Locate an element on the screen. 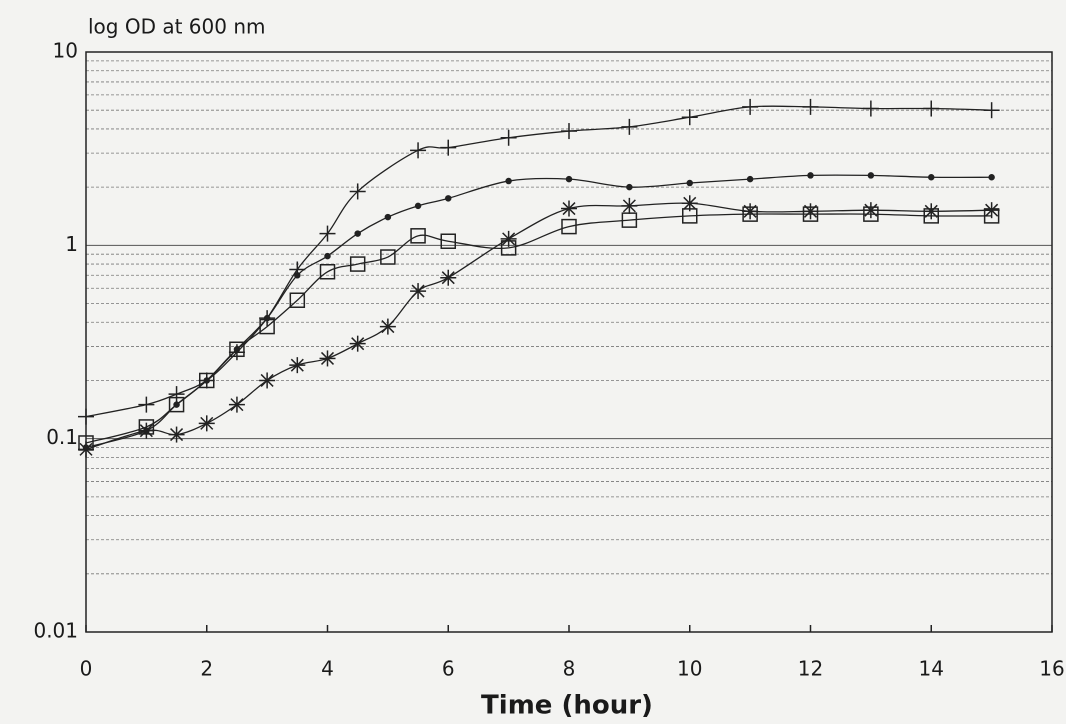 The width and height of the screenshot is (1066, 724). x-tick-label: 8 is located at coordinates (569, 669).